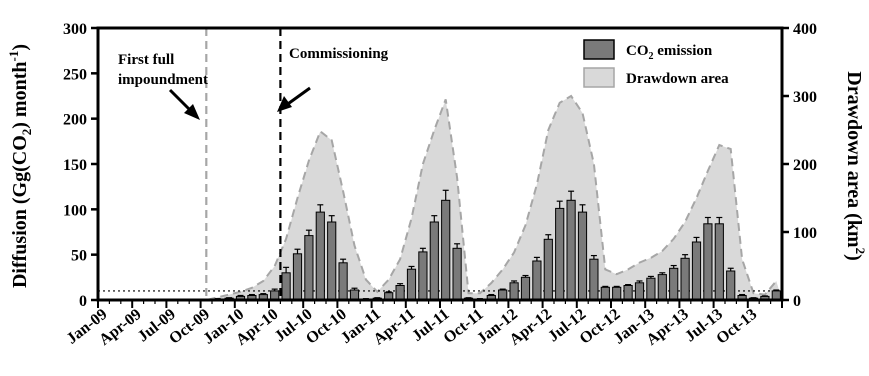 This screenshot has height=376, width=869. Describe the element at coordinates (339, 54) in the screenshot. I see `annotation-commissioning: Commissioning` at that location.